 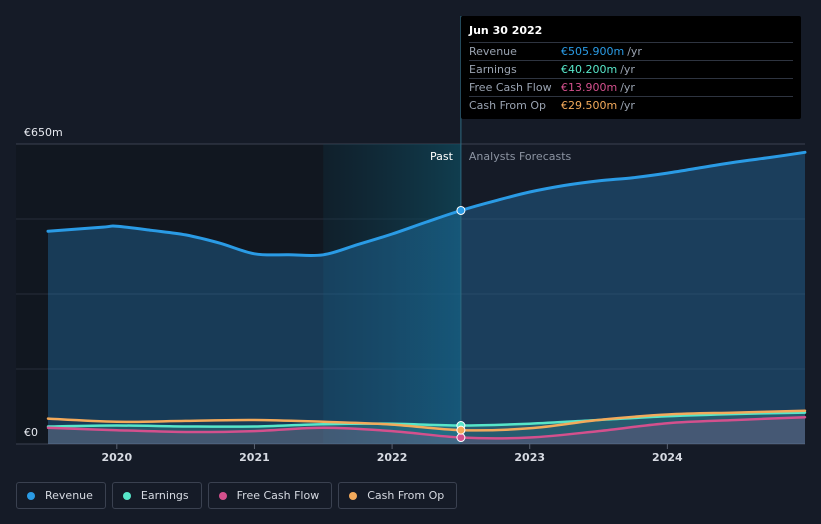 I want to click on tooltip-series-value: €13.900m, so click(x=589, y=87).